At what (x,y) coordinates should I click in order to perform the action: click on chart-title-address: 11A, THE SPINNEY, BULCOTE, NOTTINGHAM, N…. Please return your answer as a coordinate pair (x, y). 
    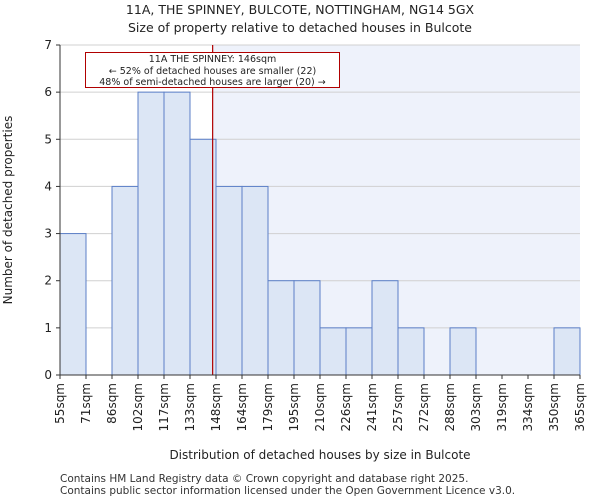
    Looking at the image, I should click on (300, 9).